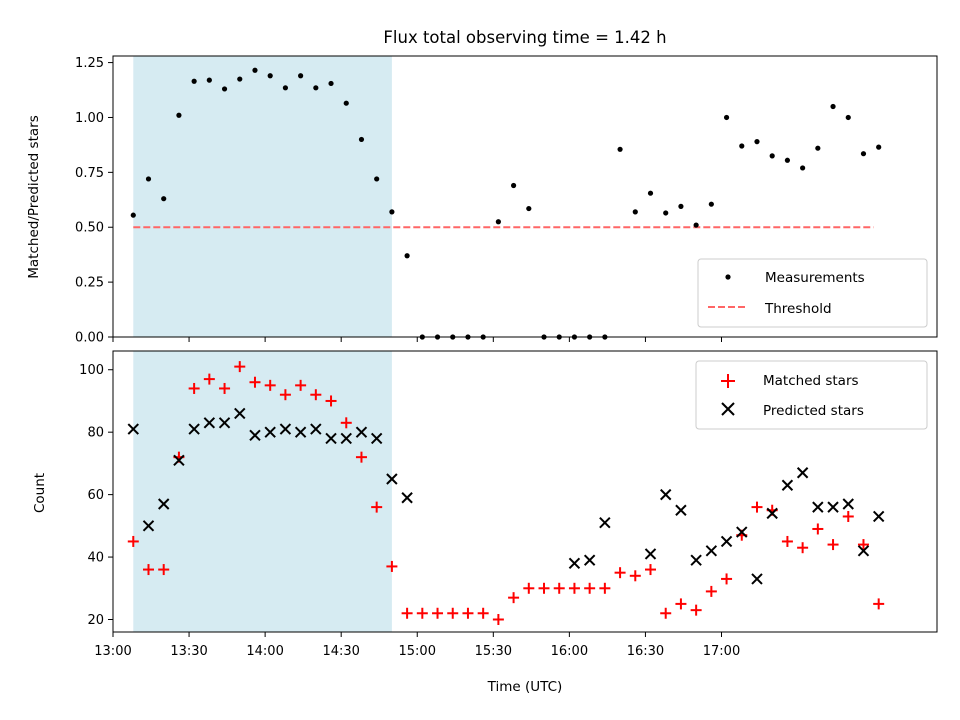  What do you see at coordinates (95, 433) in the screenshot?
I see `y-tick-label: 80` at bounding box center [95, 433].